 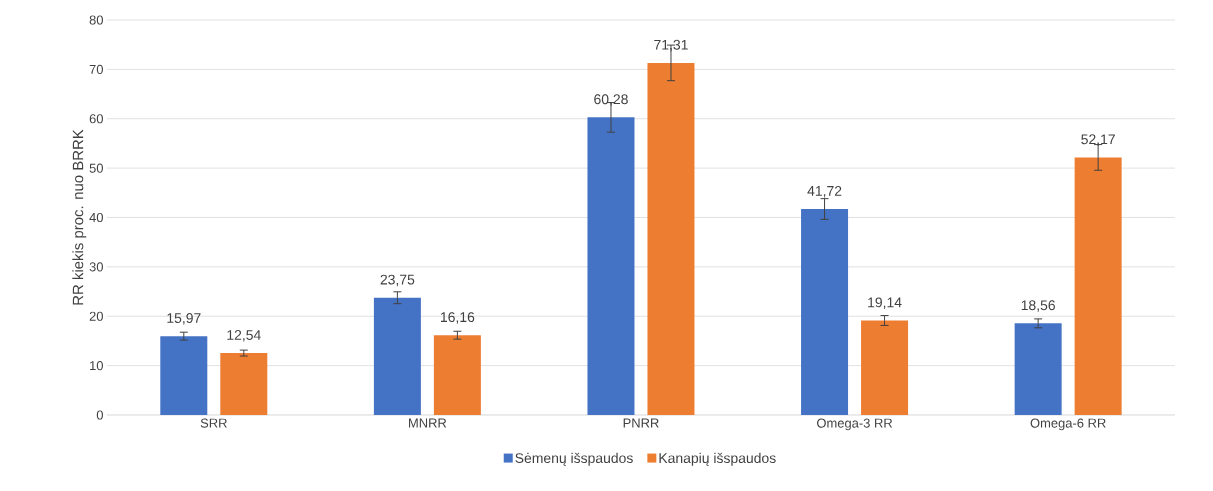 I want to click on x-tick-label: Omega-6 RR, so click(x=1068, y=424).